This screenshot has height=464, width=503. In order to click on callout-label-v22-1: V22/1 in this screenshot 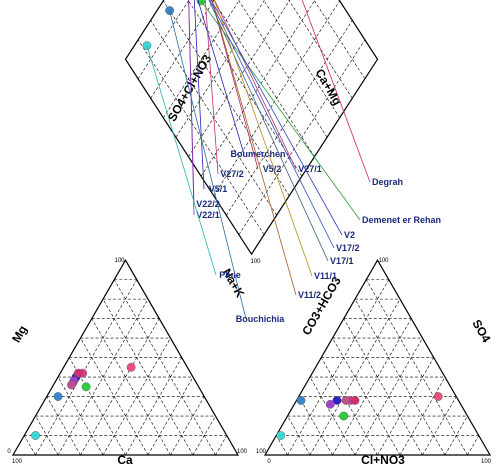, I will do `click(208, 215)`.